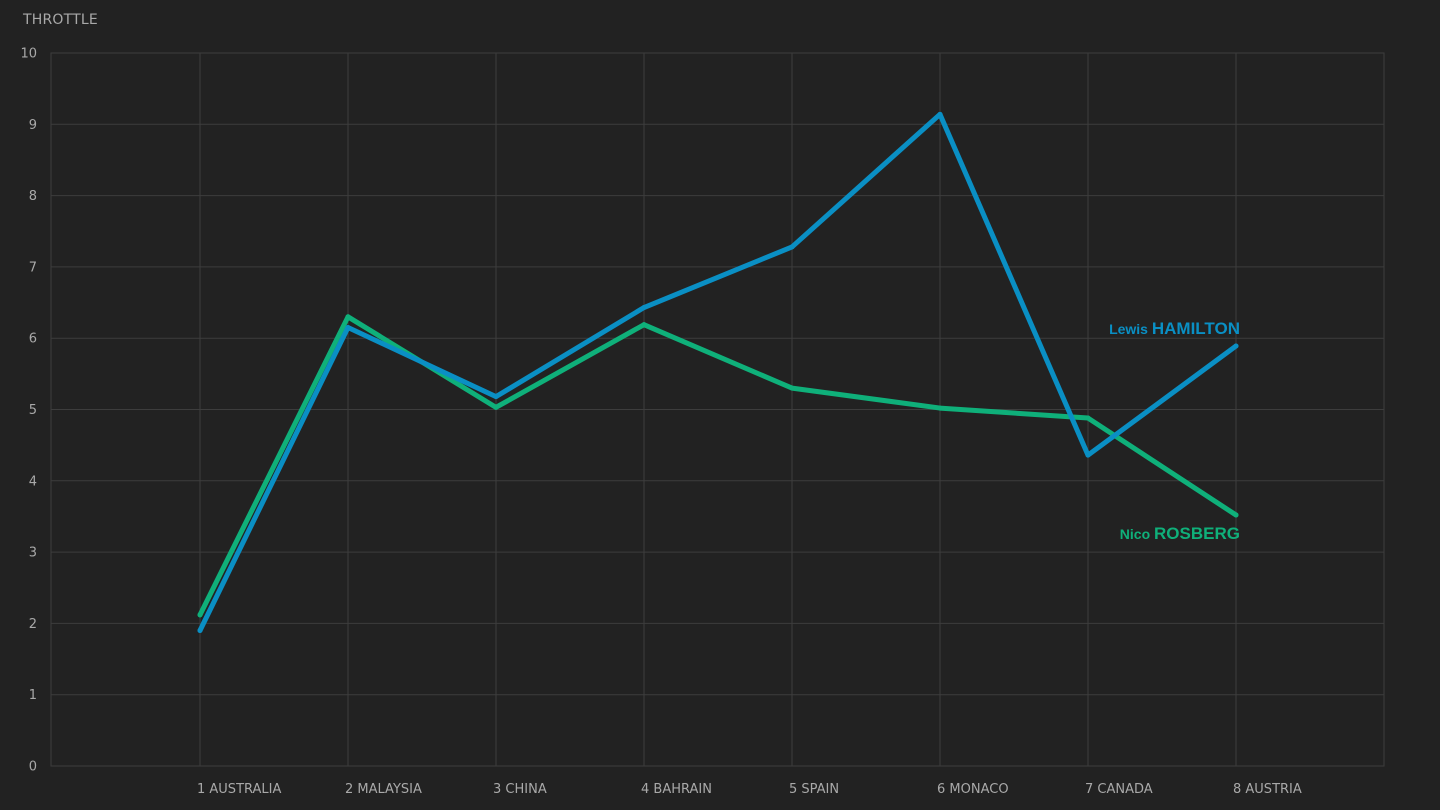 The image size is (1440, 810). I want to click on y-tick-label: 6, so click(33, 339).